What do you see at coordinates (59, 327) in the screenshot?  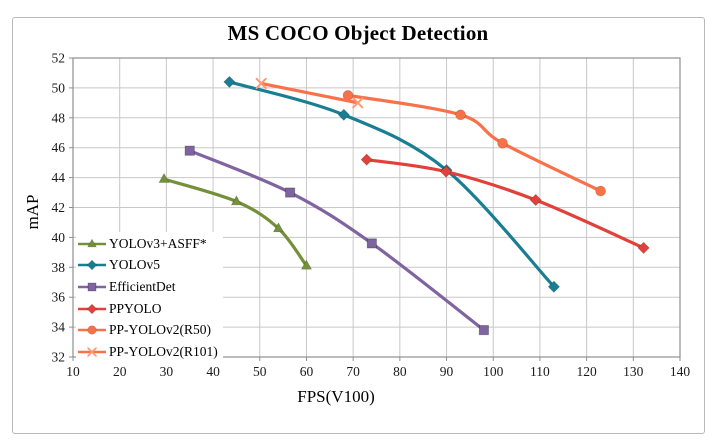 I see `y-tick-label: 34` at bounding box center [59, 327].